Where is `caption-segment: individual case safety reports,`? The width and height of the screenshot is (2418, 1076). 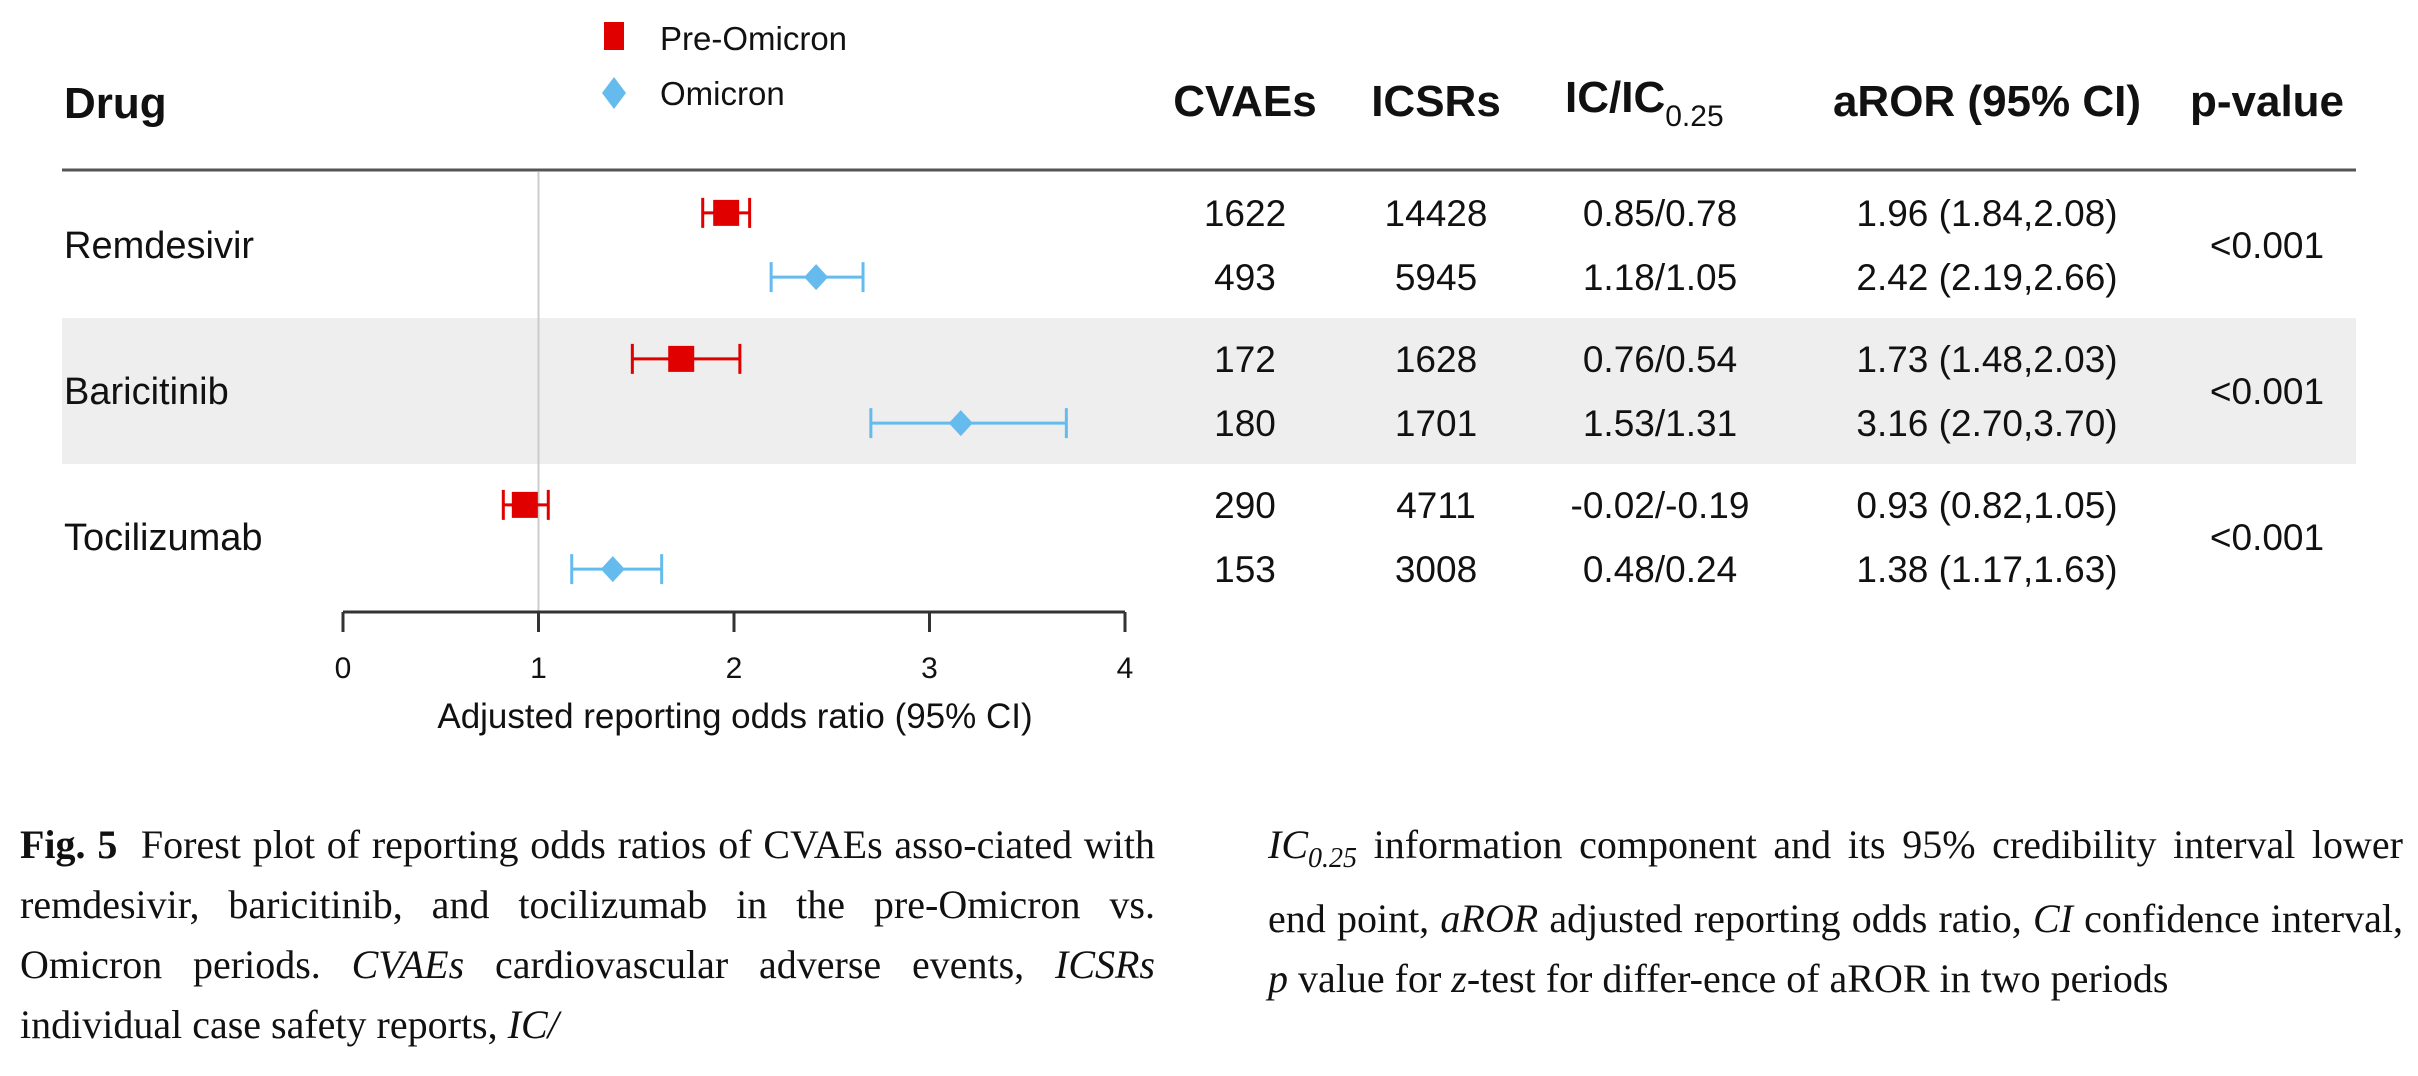 caption-segment: individual case safety reports, is located at coordinates (264, 1024).